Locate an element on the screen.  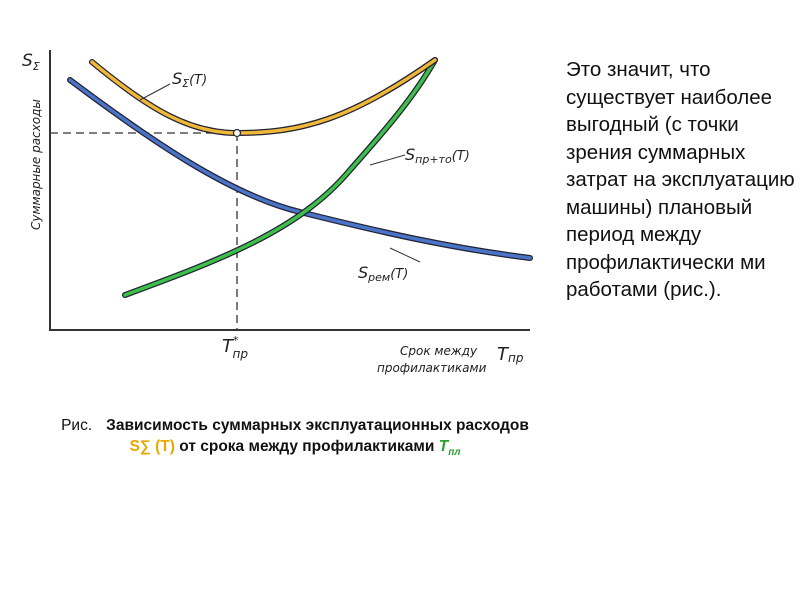
y-symbol: SΣ is located at coordinates (31, 62).